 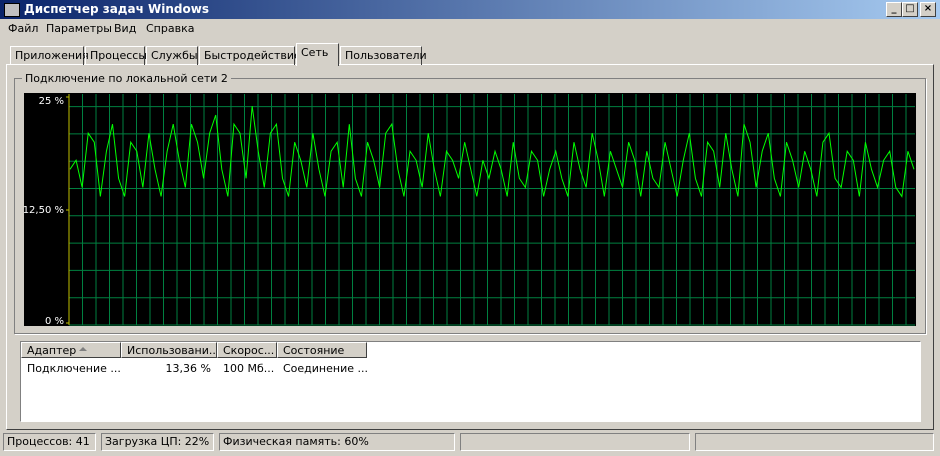 I want to click on title-bar: Диспетчер задач Windows _ □ ×, so click(x=470, y=9).